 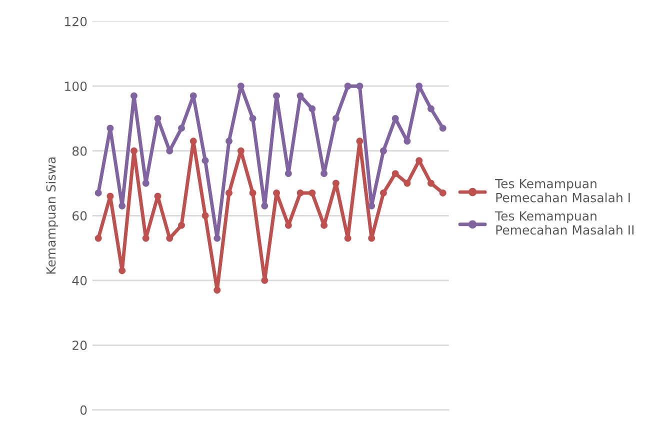 What do you see at coordinates (76, 87) in the screenshot?
I see `y-tick-label: 100` at bounding box center [76, 87].